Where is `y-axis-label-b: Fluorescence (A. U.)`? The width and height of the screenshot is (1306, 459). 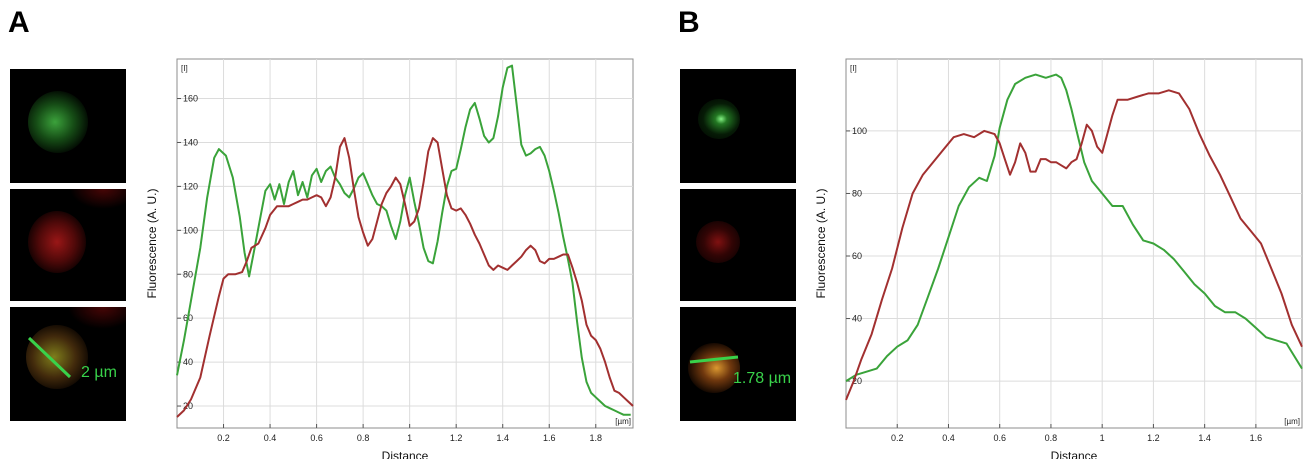 y-axis-label-b: Fluorescence (A. U.) is located at coordinates (821, 243).